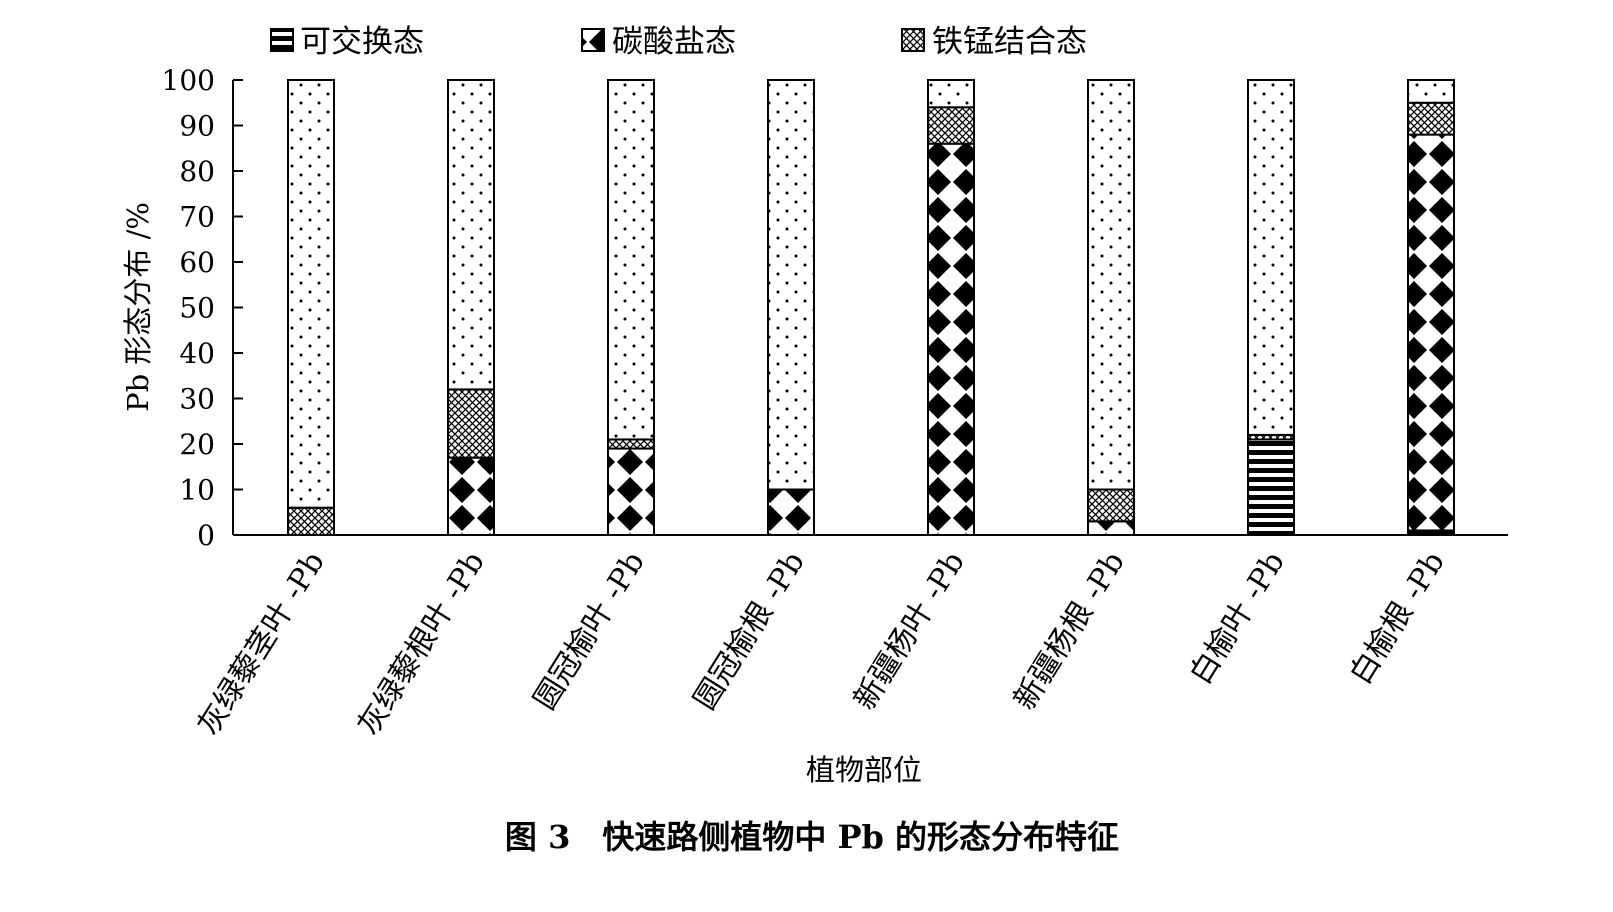 Image resolution: width=1613 pixels, height=912 pixels. What do you see at coordinates (362, 42) in the screenshot?
I see `legend-label-exchangeable: 可交换态` at bounding box center [362, 42].